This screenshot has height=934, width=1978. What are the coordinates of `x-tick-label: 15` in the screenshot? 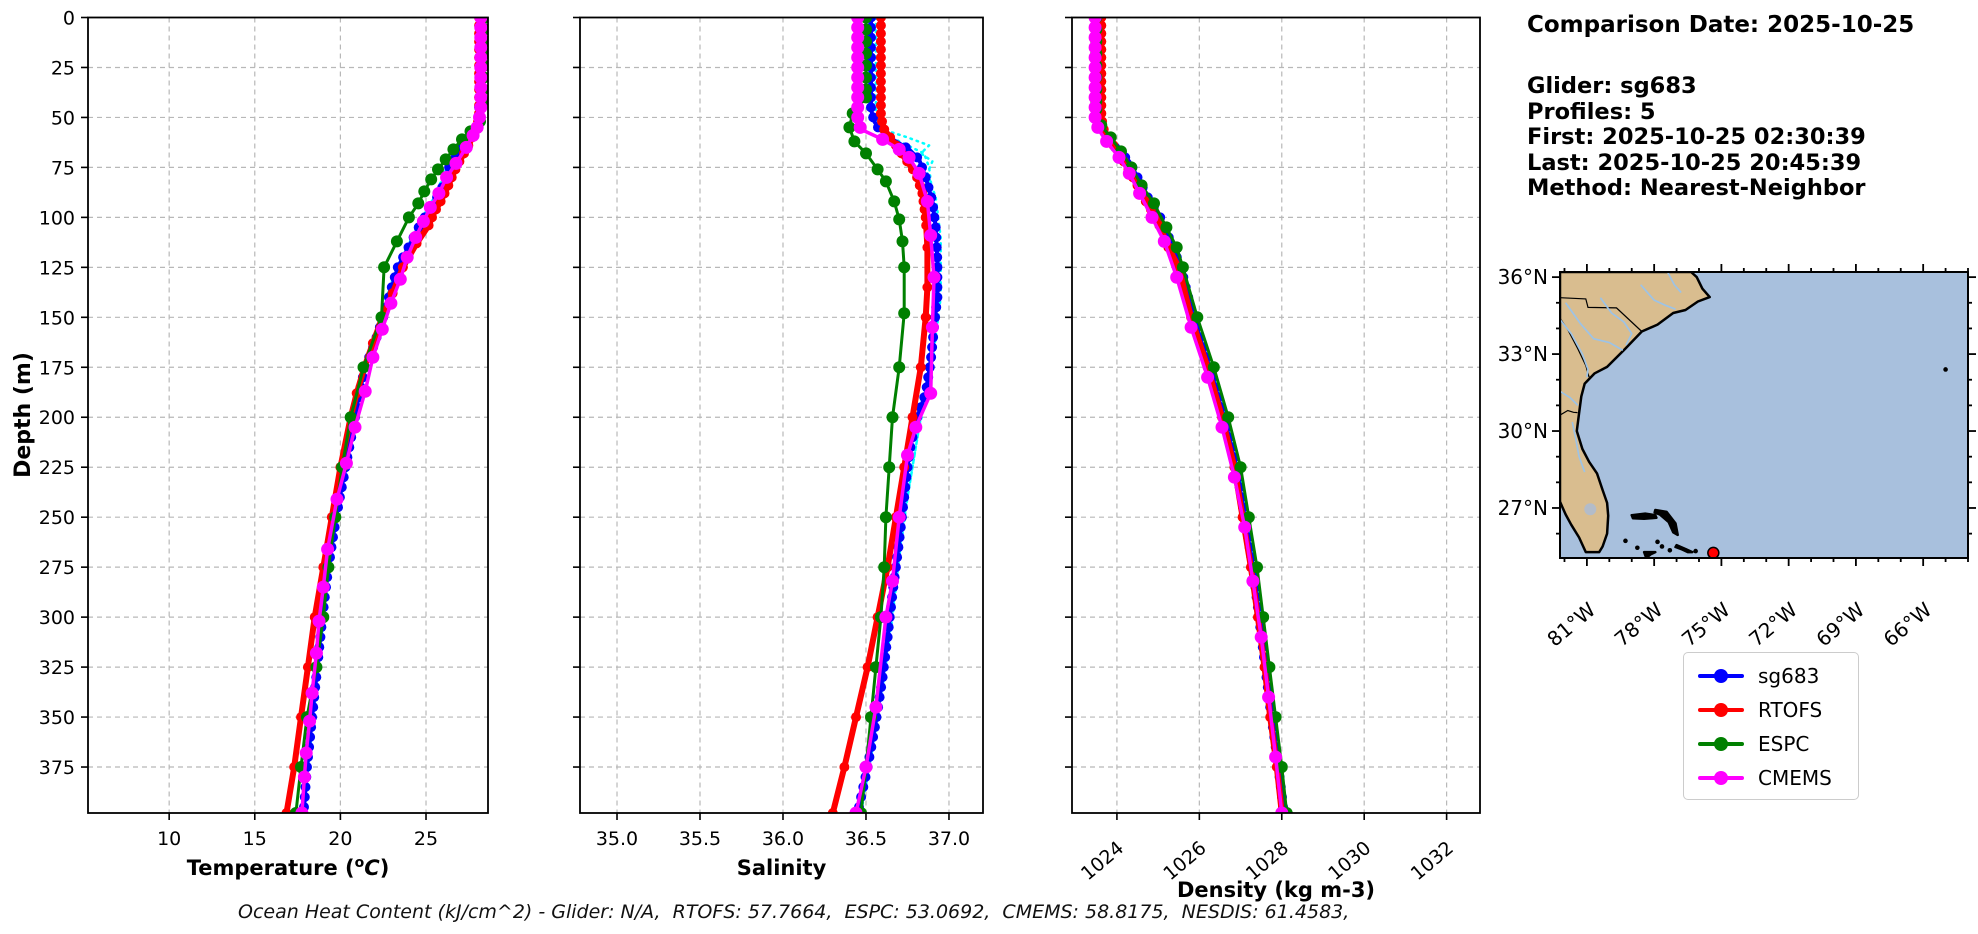 It's located at (255, 839).